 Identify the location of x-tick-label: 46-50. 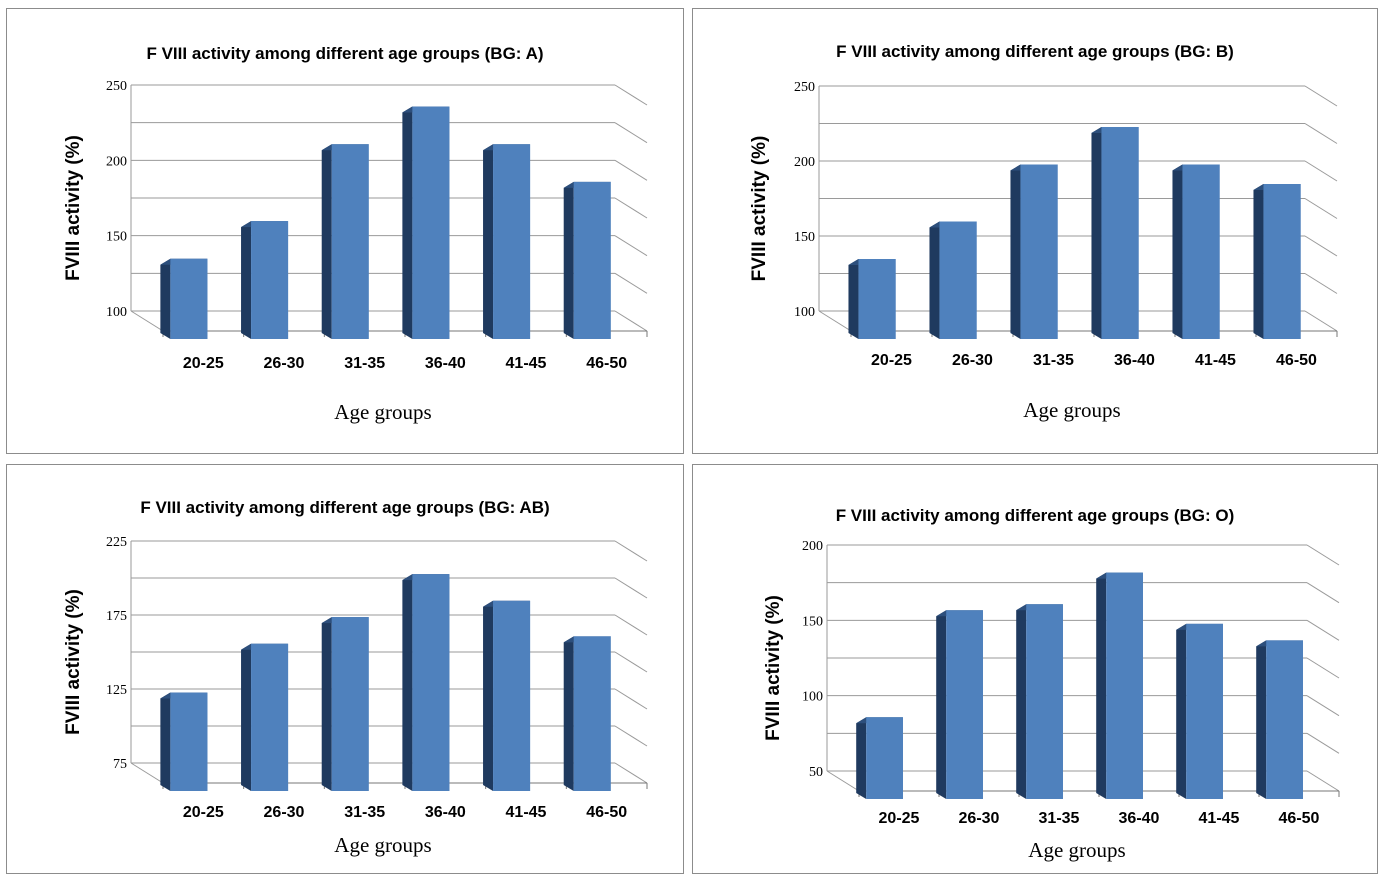
(606, 812).